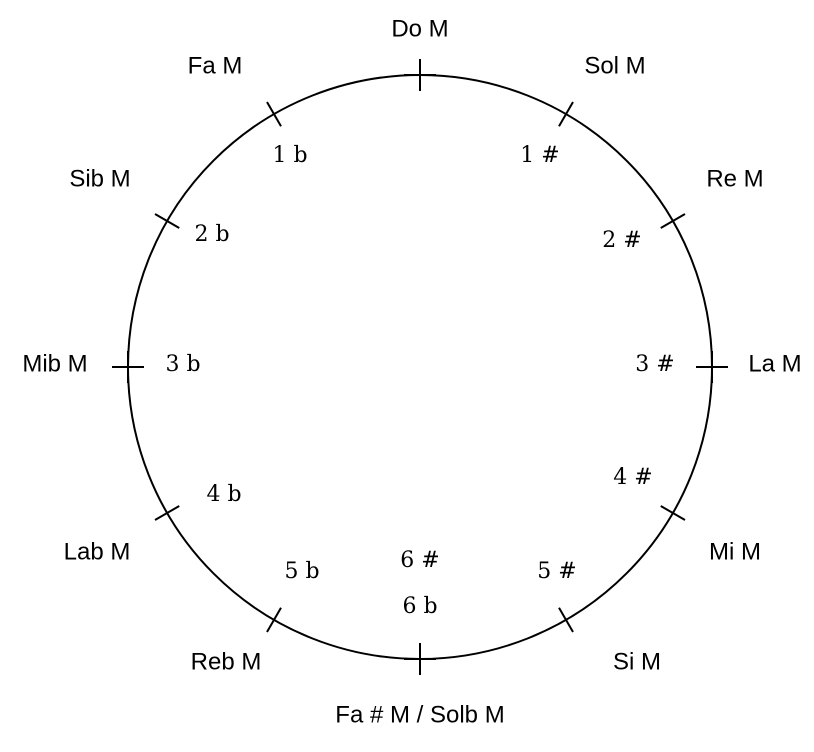 The height and width of the screenshot is (752, 814). What do you see at coordinates (419, 560) in the screenshot?
I see `signature-label: 6 #` at bounding box center [419, 560].